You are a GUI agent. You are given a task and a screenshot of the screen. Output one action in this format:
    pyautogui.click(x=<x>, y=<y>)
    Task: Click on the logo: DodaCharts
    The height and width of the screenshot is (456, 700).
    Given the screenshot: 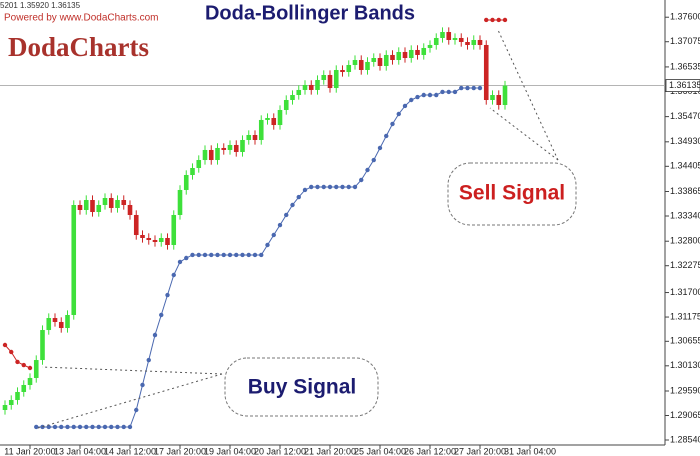 What is the action you would take?
    pyautogui.click(x=78, y=47)
    